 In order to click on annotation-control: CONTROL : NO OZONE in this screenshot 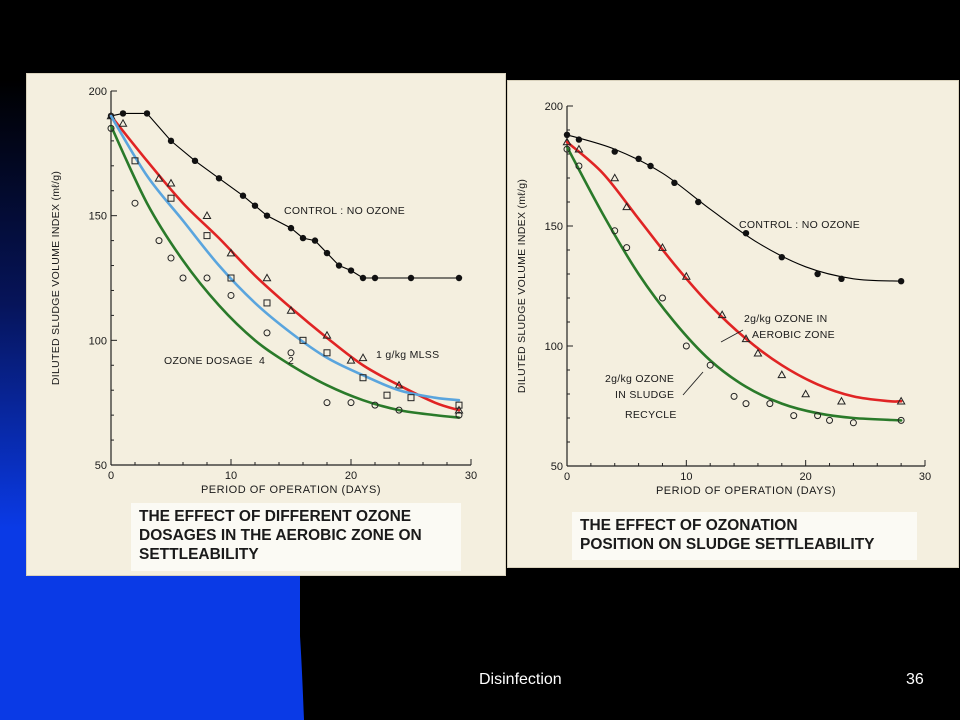, I will do `click(799, 225)`.